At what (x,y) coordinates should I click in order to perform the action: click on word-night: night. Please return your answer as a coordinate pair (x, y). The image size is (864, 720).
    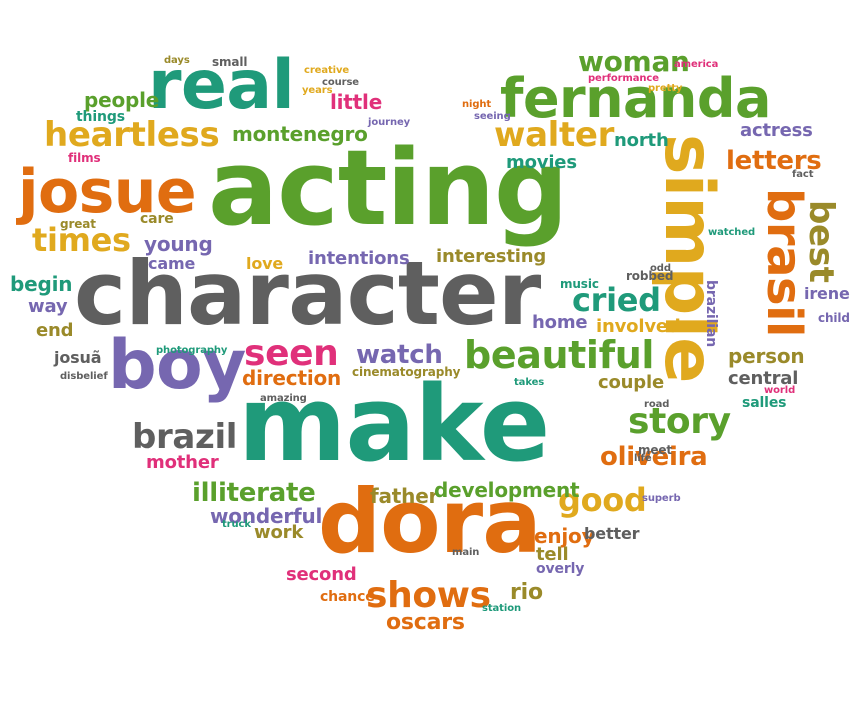
    Looking at the image, I should click on (477, 104).